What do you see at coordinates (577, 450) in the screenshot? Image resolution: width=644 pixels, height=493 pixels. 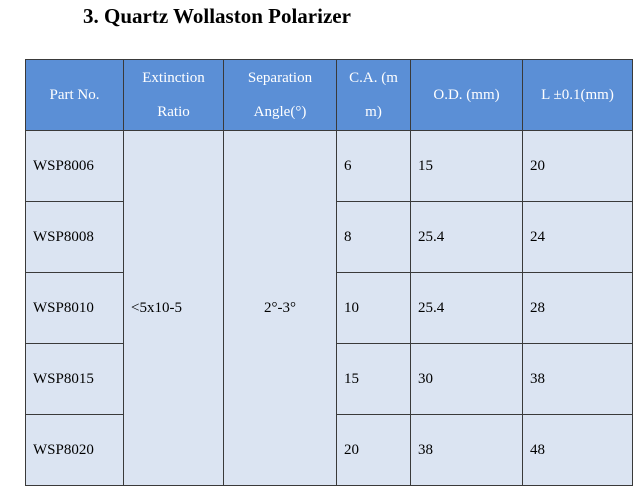 I see `length-cell: 48` at bounding box center [577, 450].